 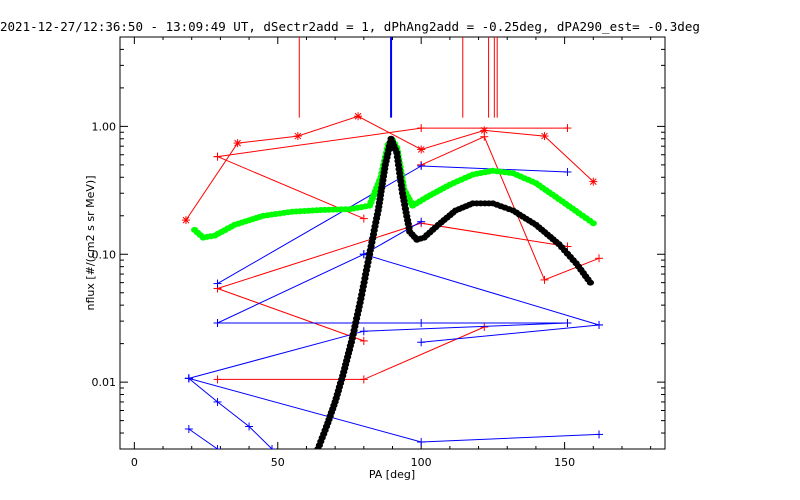 I want to click on y-tick-label: 1.00, so click(x=104, y=126).